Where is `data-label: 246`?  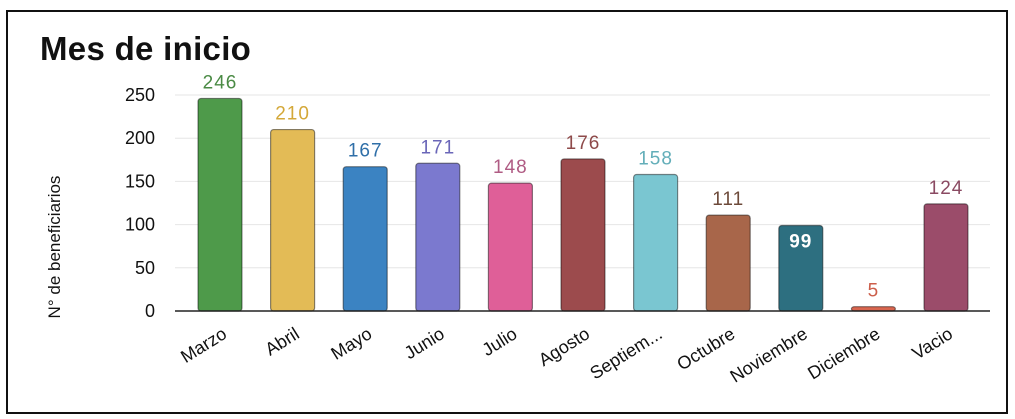
data-label: 246 is located at coordinates (220, 82).